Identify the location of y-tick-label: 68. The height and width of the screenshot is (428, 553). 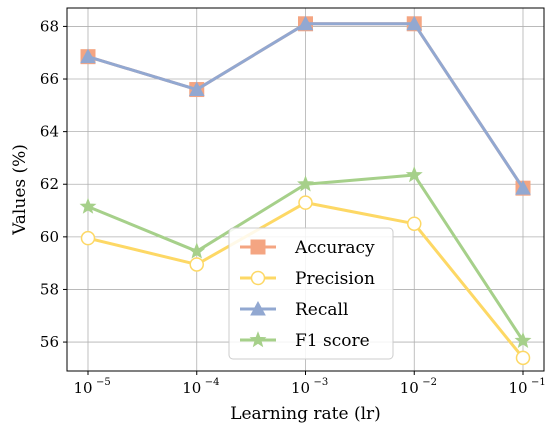
(49, 26).